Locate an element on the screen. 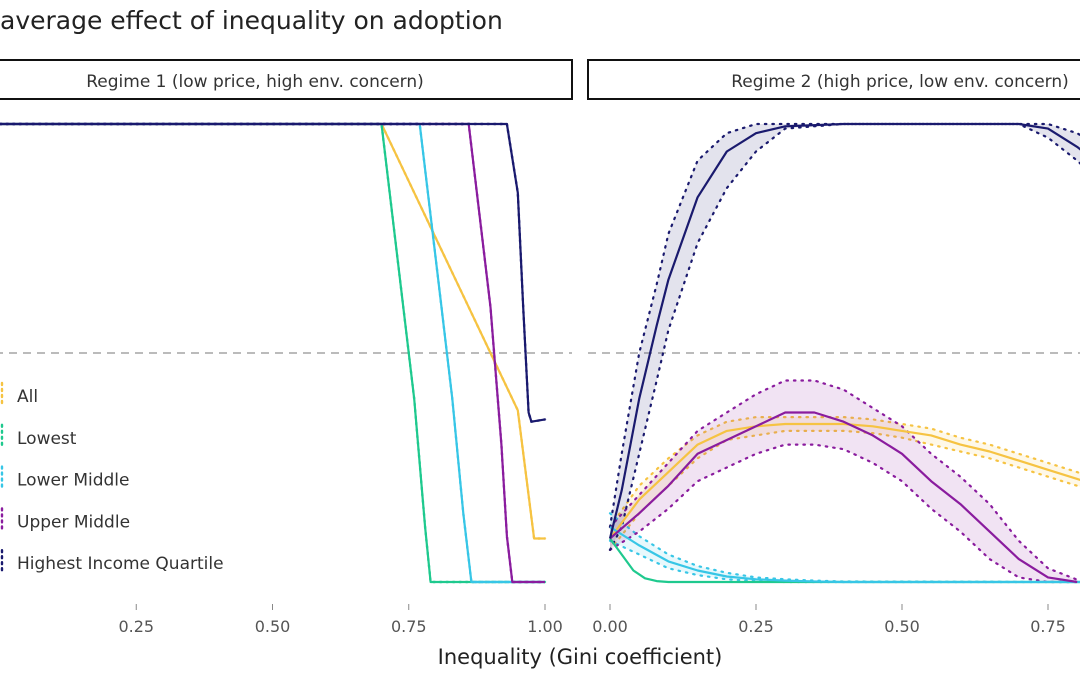 This screenshot has width=1080, height=675. x-tick-label: 1.00 is located at coordinates (545, 626).